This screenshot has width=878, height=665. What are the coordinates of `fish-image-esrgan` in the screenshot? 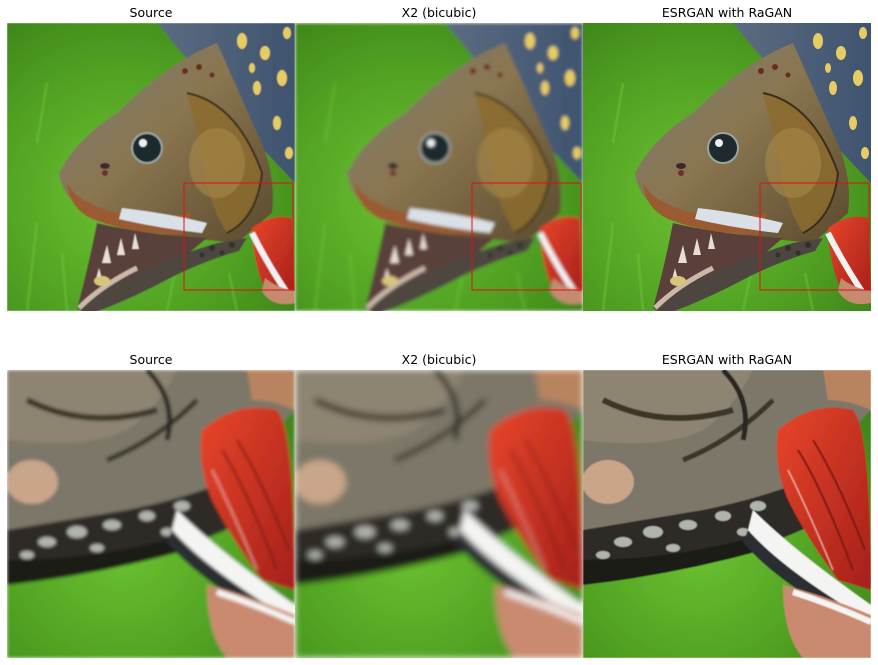 It's located at (727, 167).